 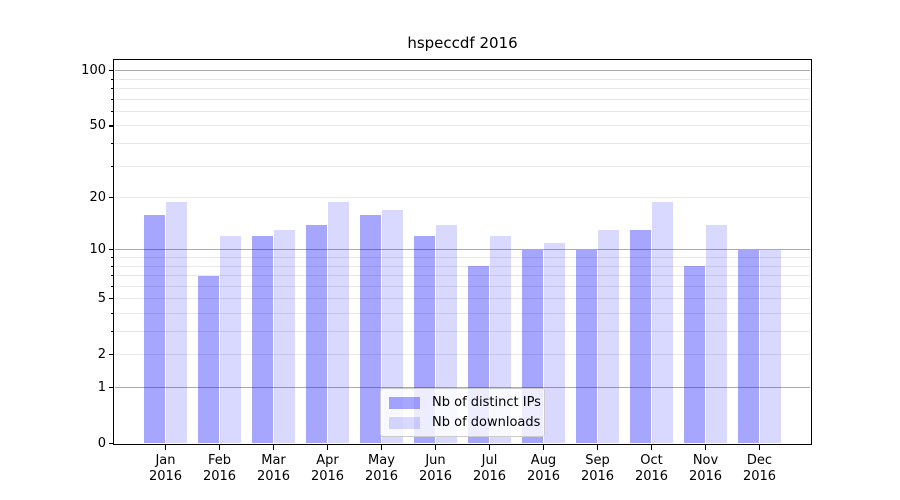 What do you see at coordinates (273, 468) in the screenshot?
I see `x-tick-label-mar: Mar 2016` at bounding box center [273, 468].